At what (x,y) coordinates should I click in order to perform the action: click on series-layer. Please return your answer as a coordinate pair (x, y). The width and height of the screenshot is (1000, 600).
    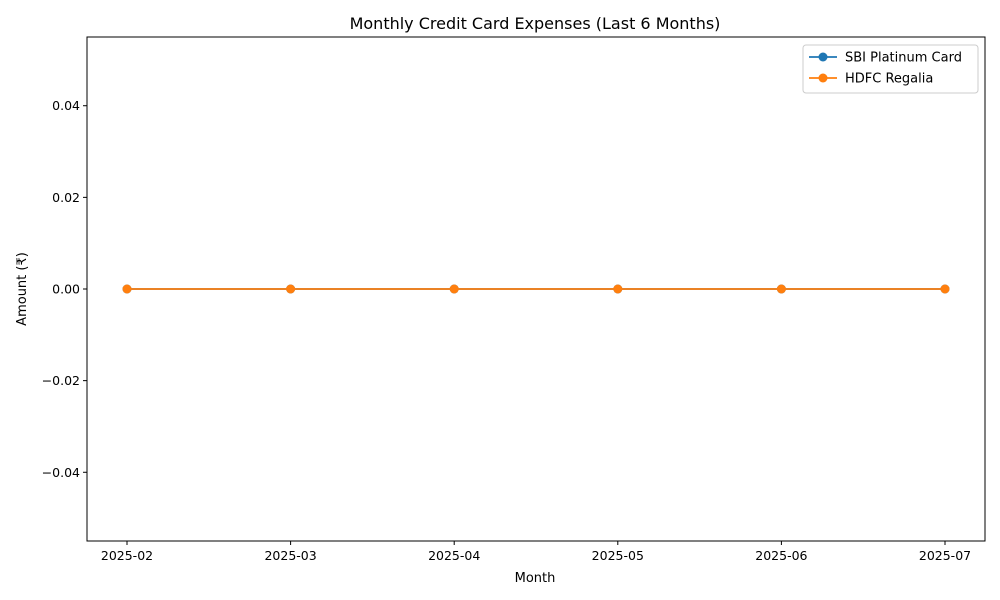
    Looking at the image, I should click on (536, 289).